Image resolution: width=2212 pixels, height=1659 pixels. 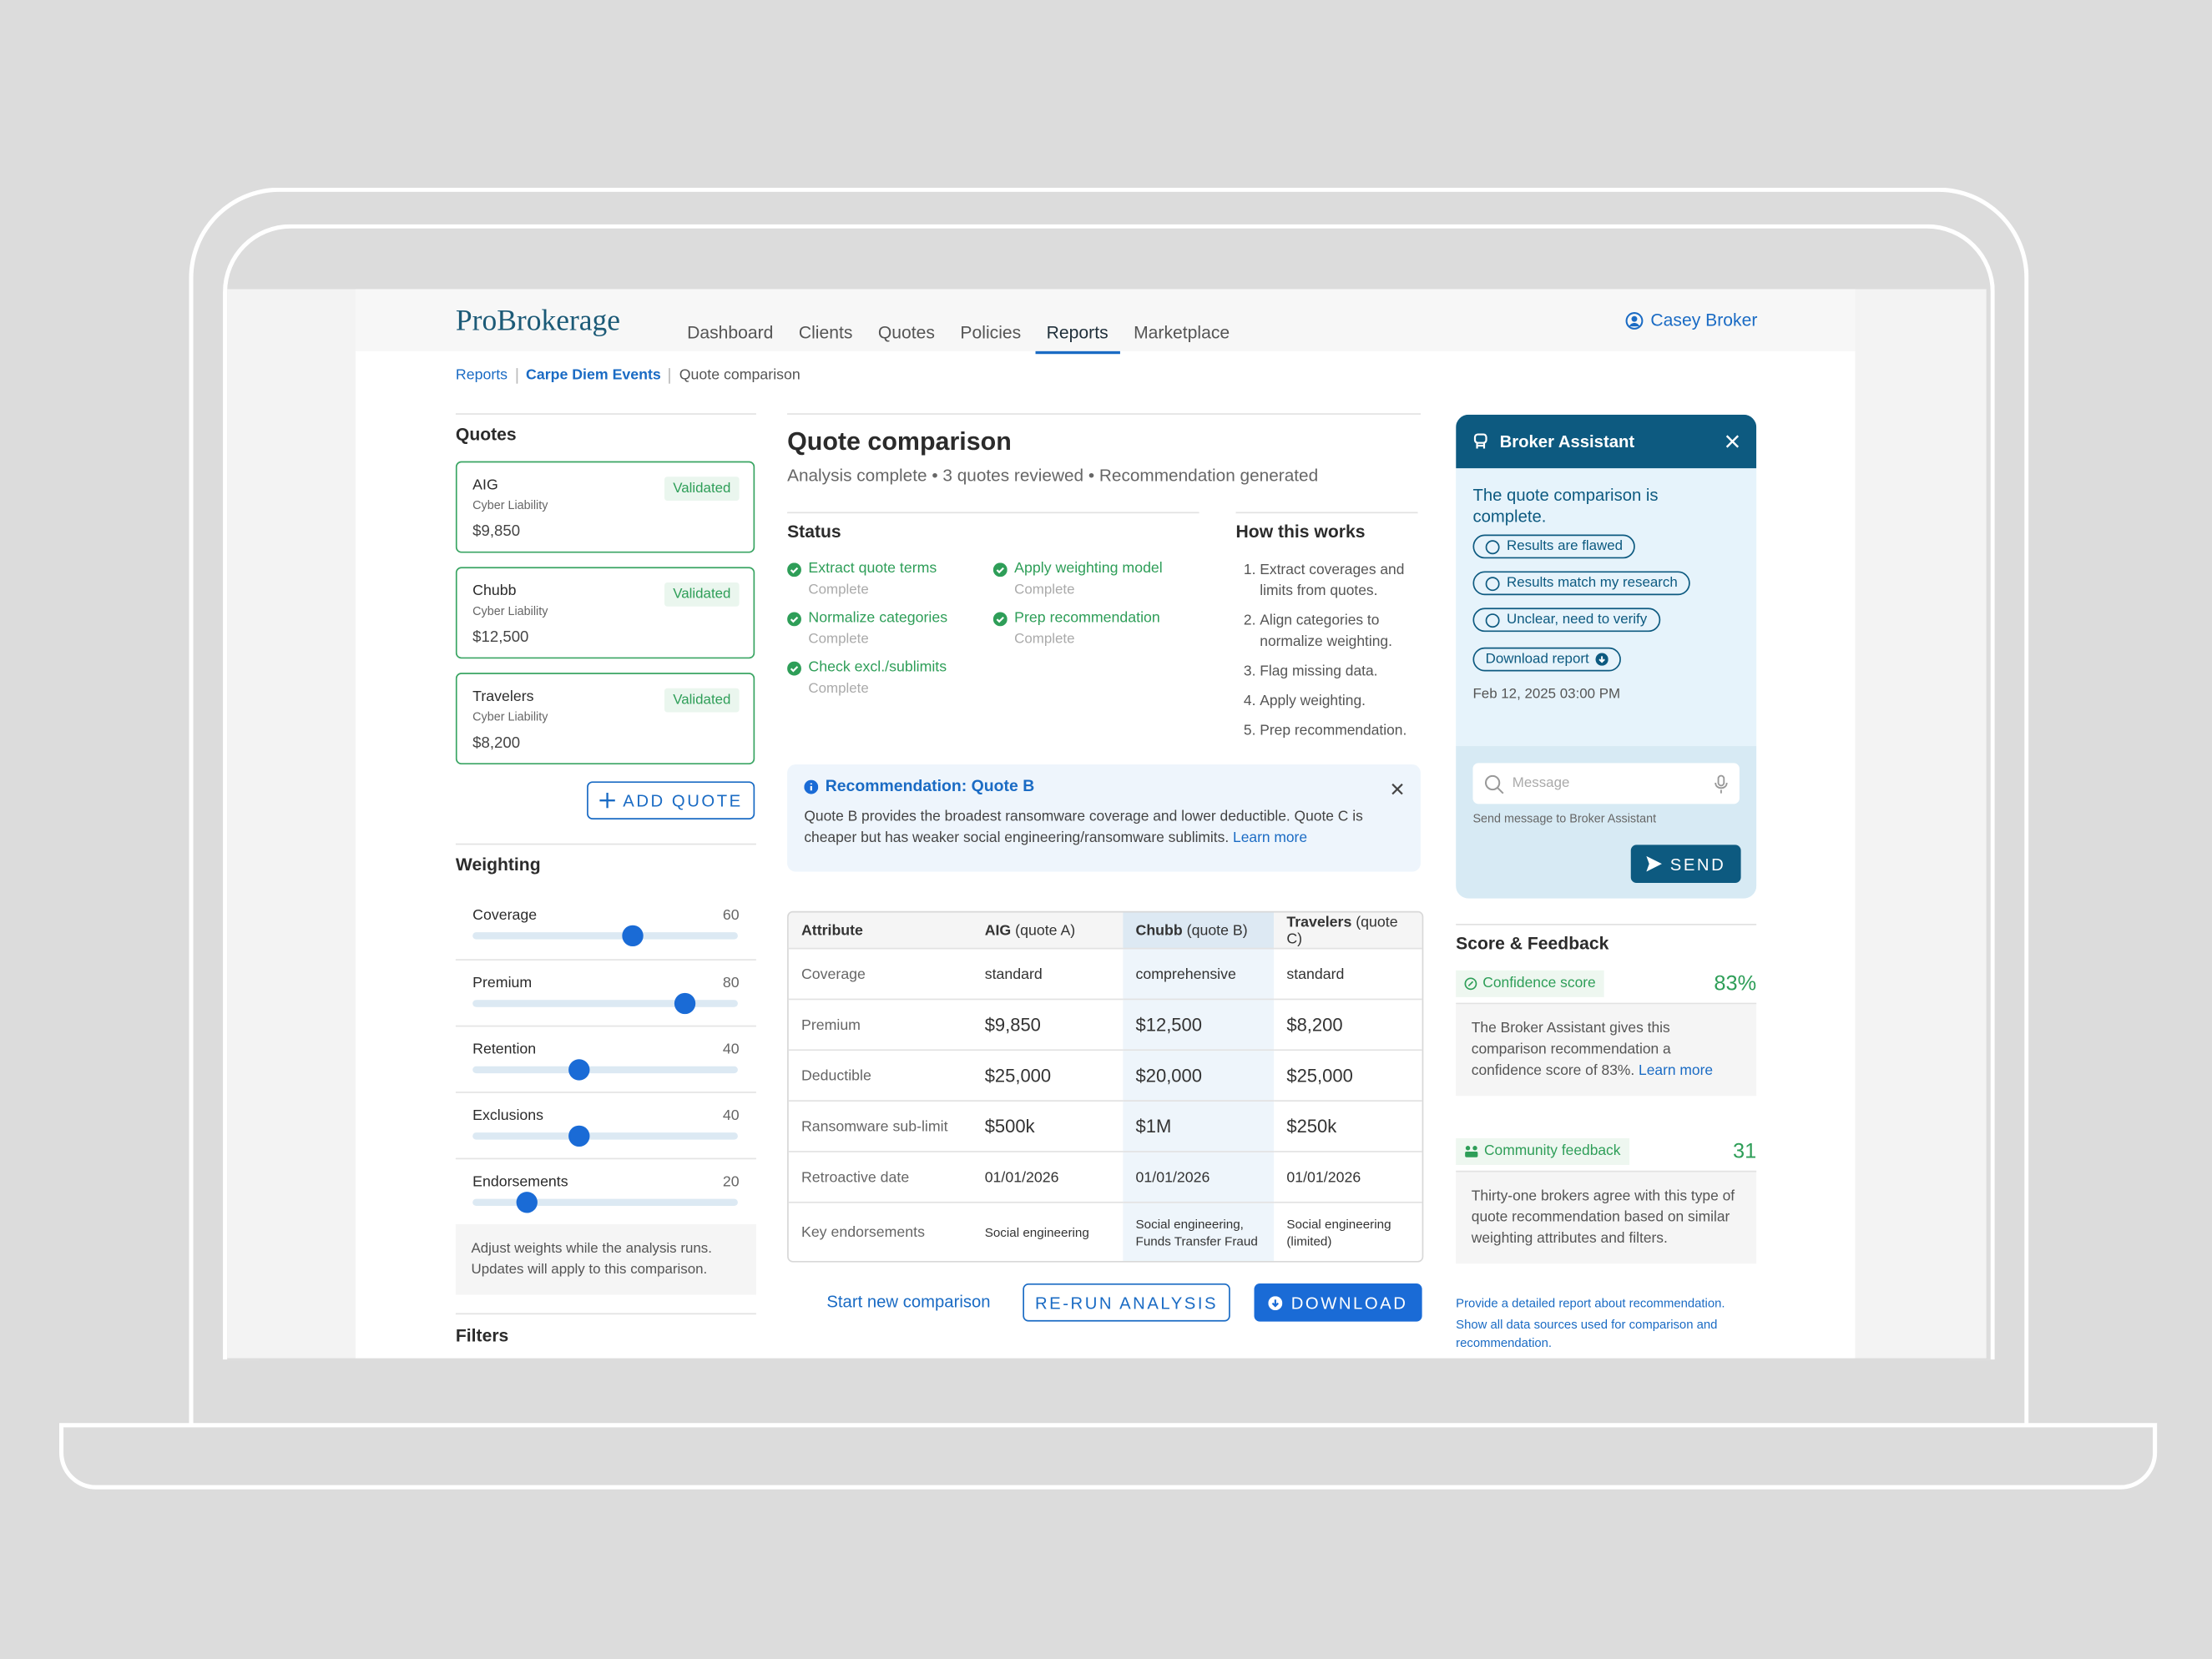 I want to click on add-quote-label: ADD QUOTE, so click(x=683, y=800).